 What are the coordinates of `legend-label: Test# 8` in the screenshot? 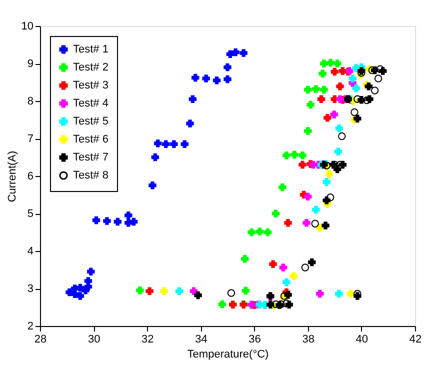 It's located at (90, 176).